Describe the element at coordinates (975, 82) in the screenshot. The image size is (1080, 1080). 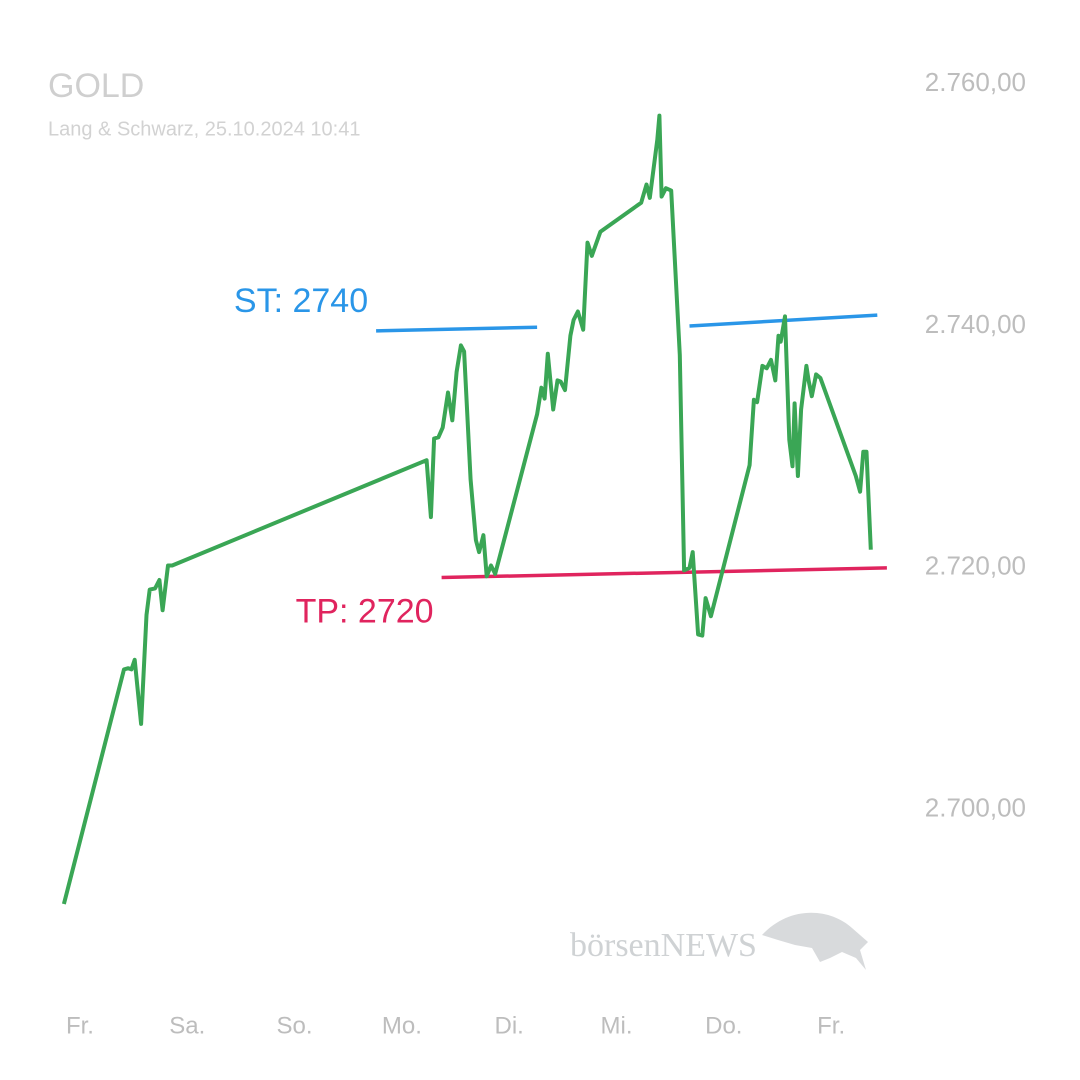
I see `y-tick-label: 2.760,00` at that location.